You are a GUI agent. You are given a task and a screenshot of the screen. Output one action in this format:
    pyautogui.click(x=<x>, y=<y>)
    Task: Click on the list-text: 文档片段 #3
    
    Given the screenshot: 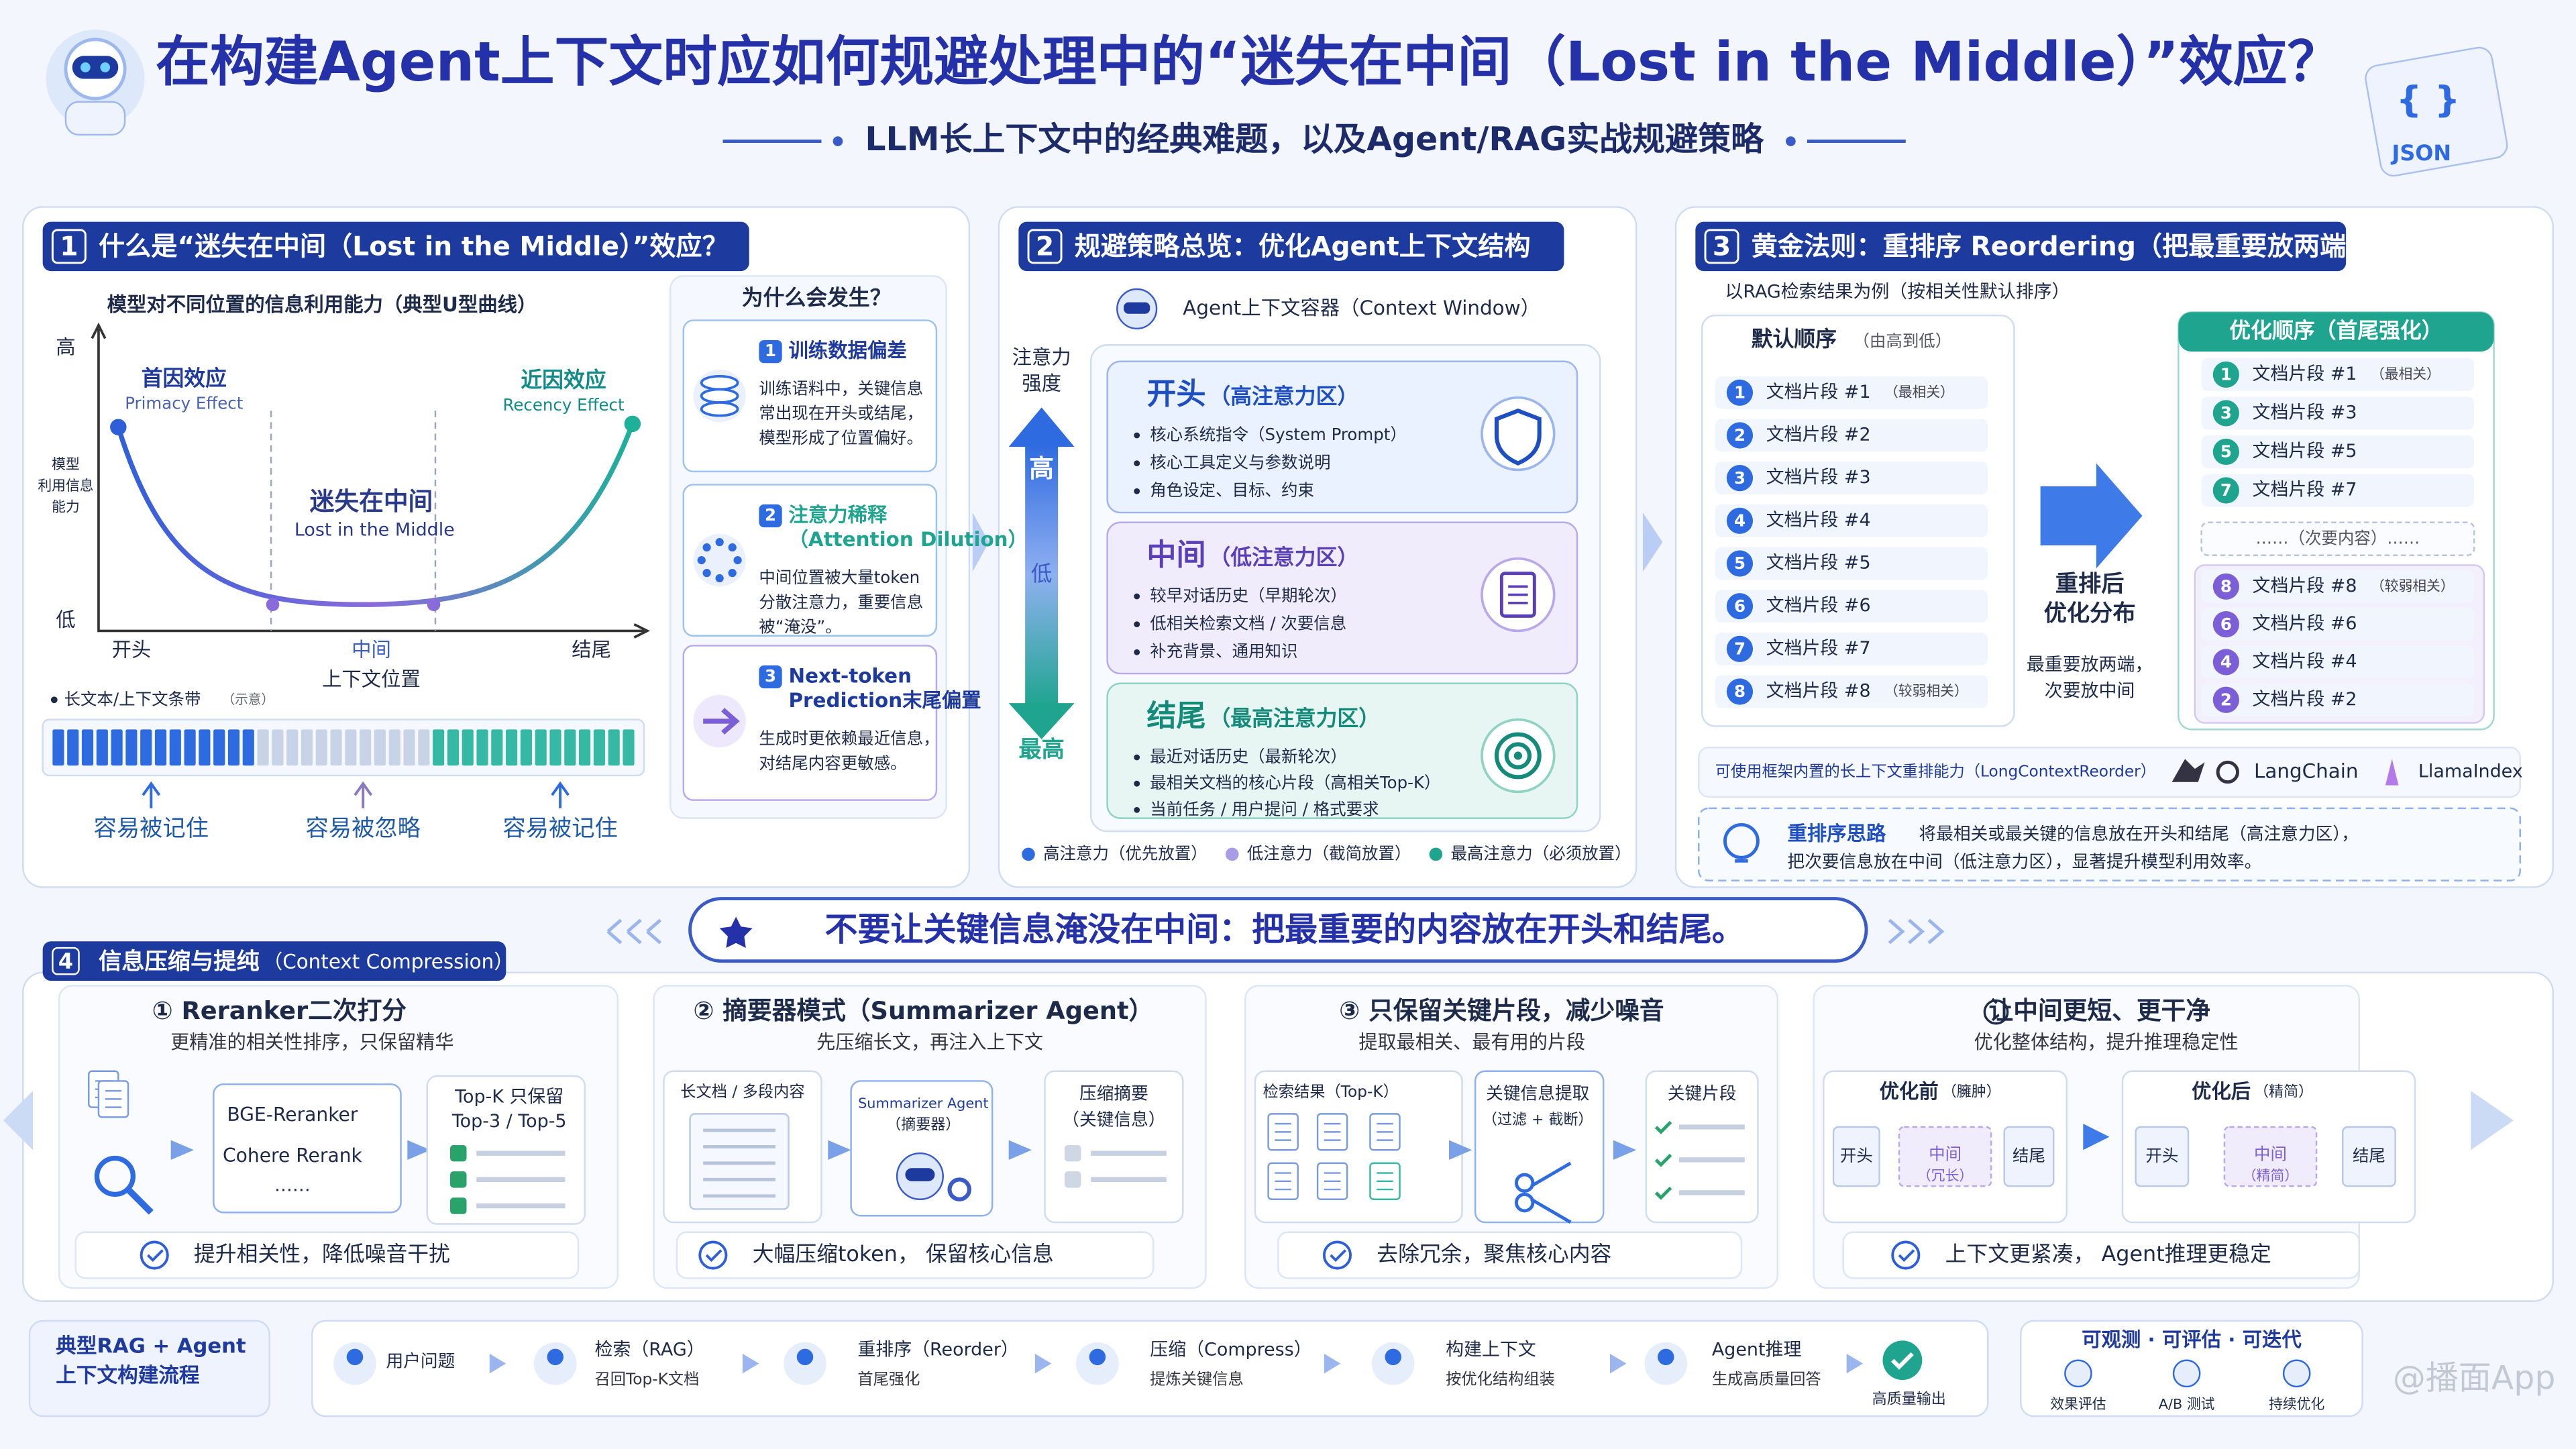 What is the action you would take?
    pyautogui.click(x=1818, y=477)
    